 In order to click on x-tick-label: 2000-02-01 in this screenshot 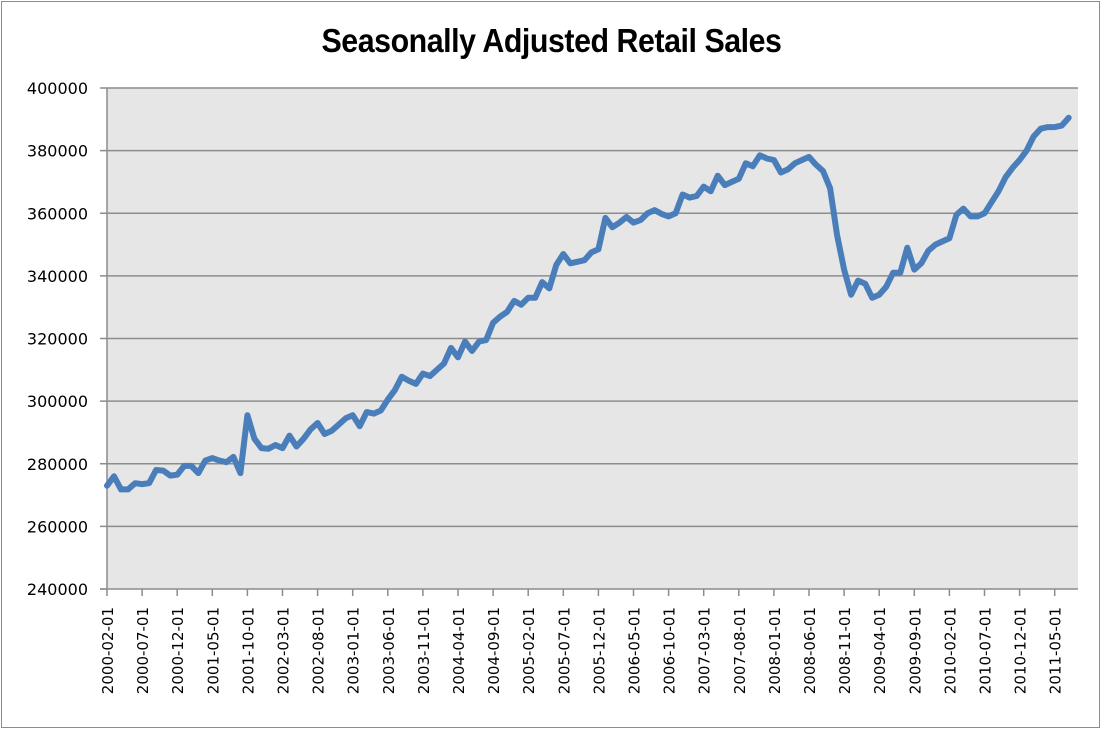, I will do `click(108, 650)`.